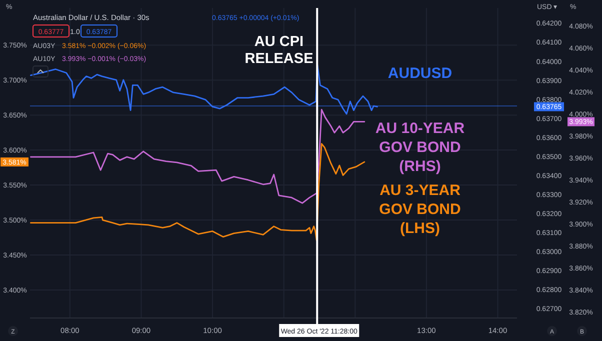 The width and height of the screenshot is (602, 341). Describe the element at coordinates (204, 89) in the screenshot. I see `line-series` at that location.